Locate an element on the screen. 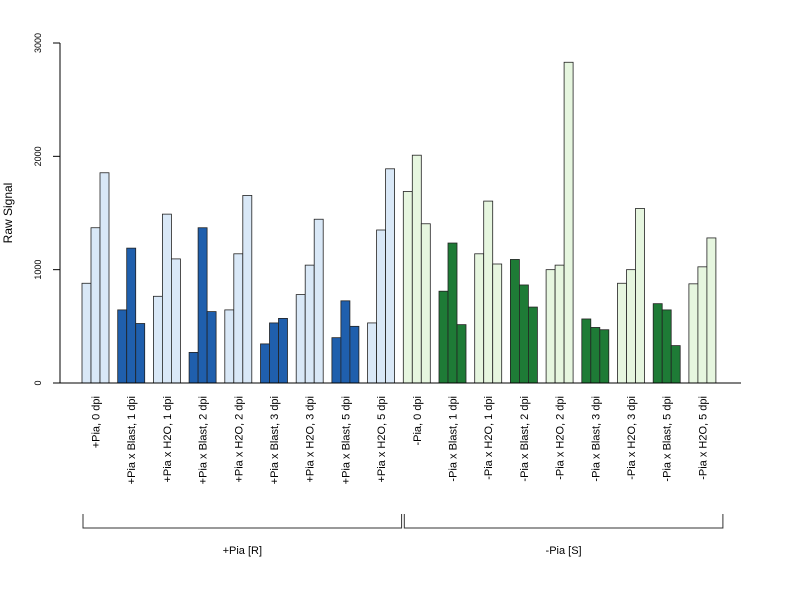 The image size is (800, 605). category-label: -Pia x Blast, 5 dpi is located at coordinates (668, 439).